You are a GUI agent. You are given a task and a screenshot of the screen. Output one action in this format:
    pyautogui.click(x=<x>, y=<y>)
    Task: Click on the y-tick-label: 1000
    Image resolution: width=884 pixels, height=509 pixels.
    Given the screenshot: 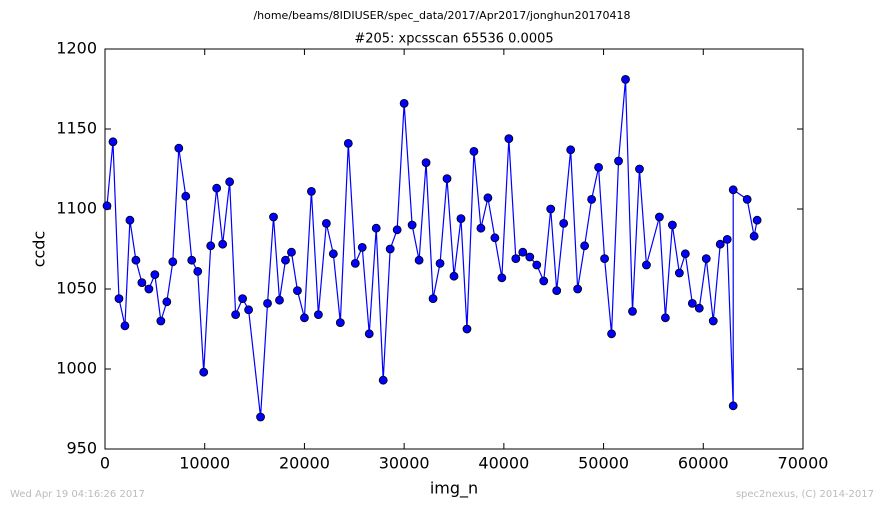 What is the action you would take?
    pyautogui.click(x=76, y=368)
    